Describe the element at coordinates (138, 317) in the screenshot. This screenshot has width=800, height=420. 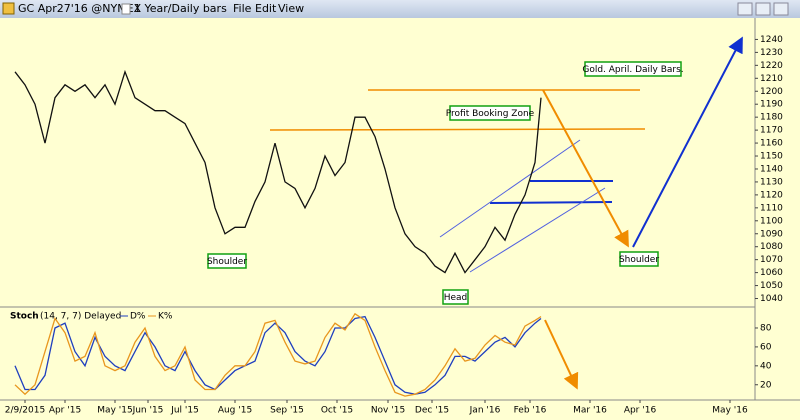
I see `legend-label: D%` at that location.